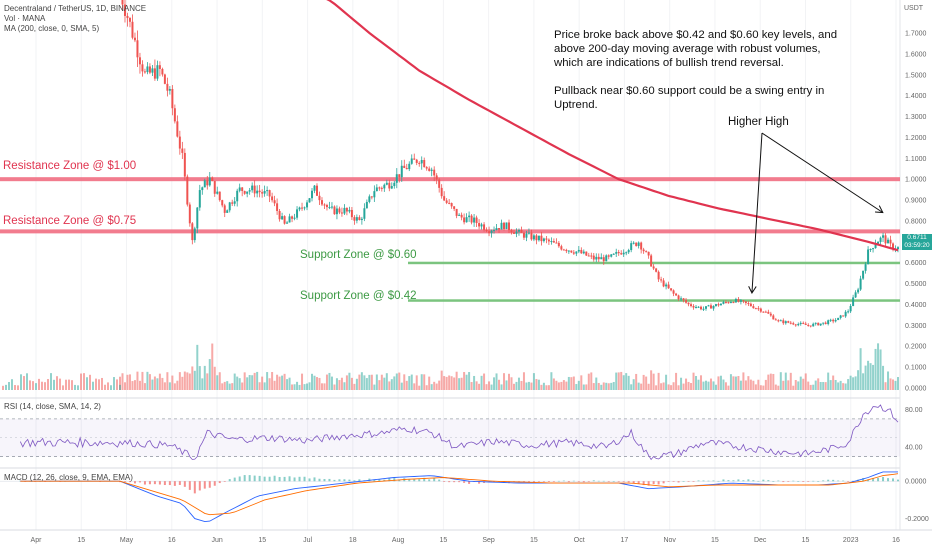 Image resolution: width=932 pixels, height=550 pixels. I want to click on price-tick-label: 0.9000, so click(916, 201).